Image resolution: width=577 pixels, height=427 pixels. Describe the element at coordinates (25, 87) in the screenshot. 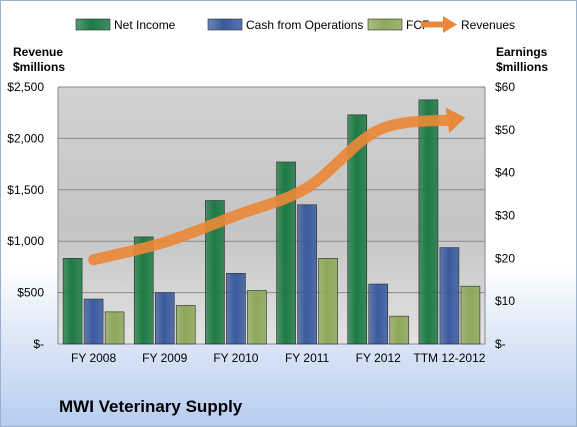

I see `left-tick-label: $2,500` at that location.